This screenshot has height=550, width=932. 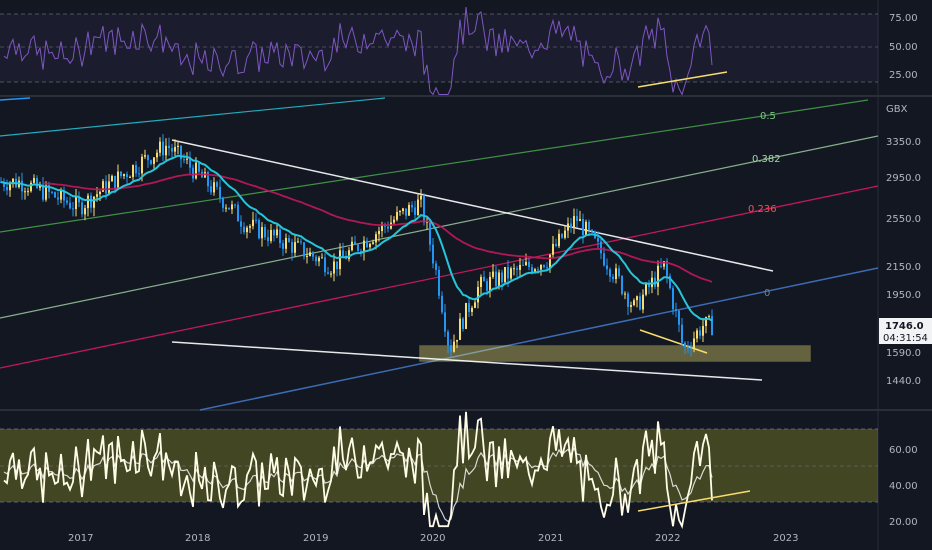 I want to click on x-tick-2020: 2020, so click(x=432, y=538).